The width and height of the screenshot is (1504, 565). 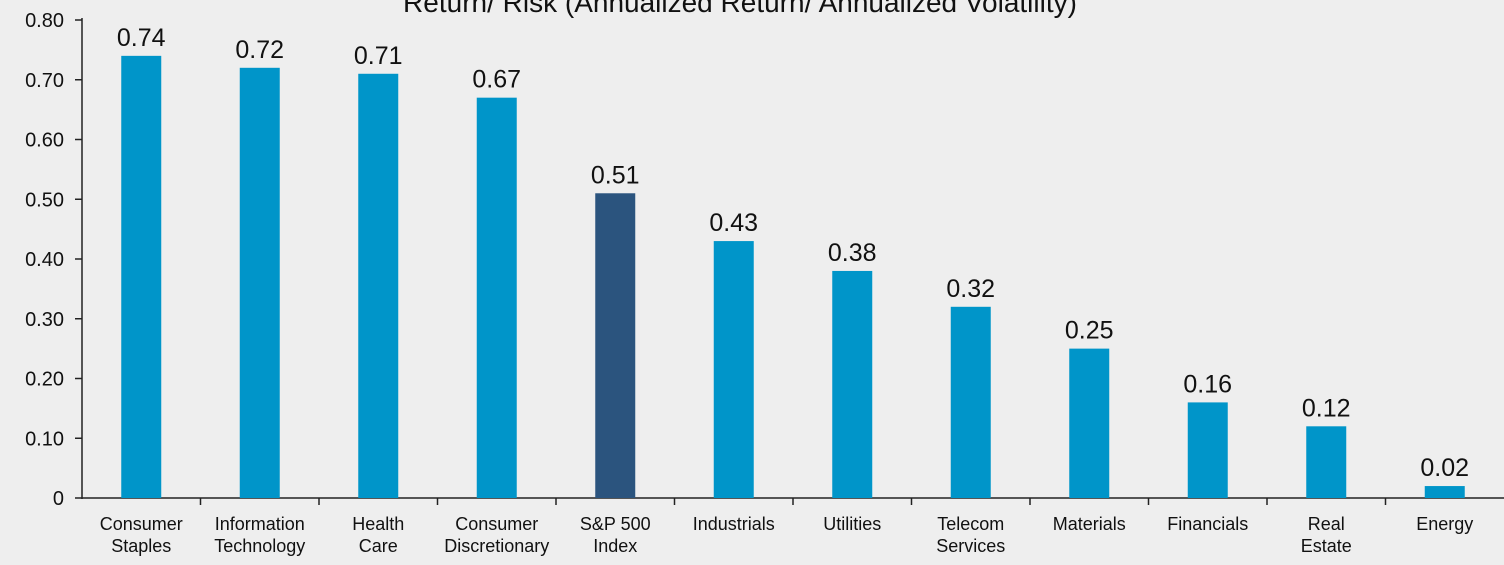 I want to click on value-label: 0.25, so click(x=1089, y=331).